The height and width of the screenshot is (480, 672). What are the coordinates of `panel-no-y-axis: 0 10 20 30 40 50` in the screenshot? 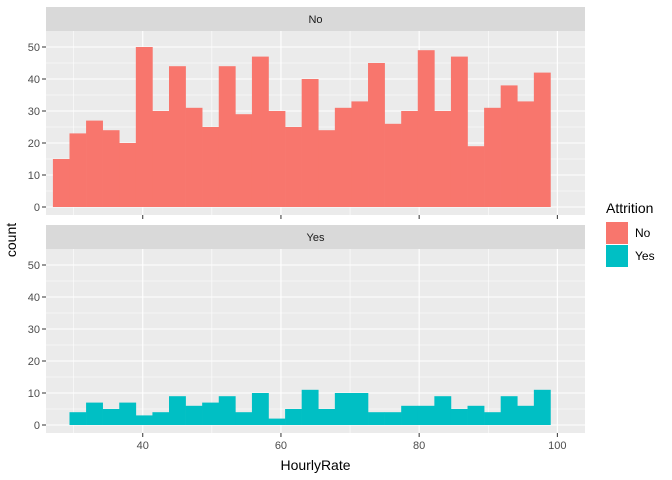 It's located at (37, 128).